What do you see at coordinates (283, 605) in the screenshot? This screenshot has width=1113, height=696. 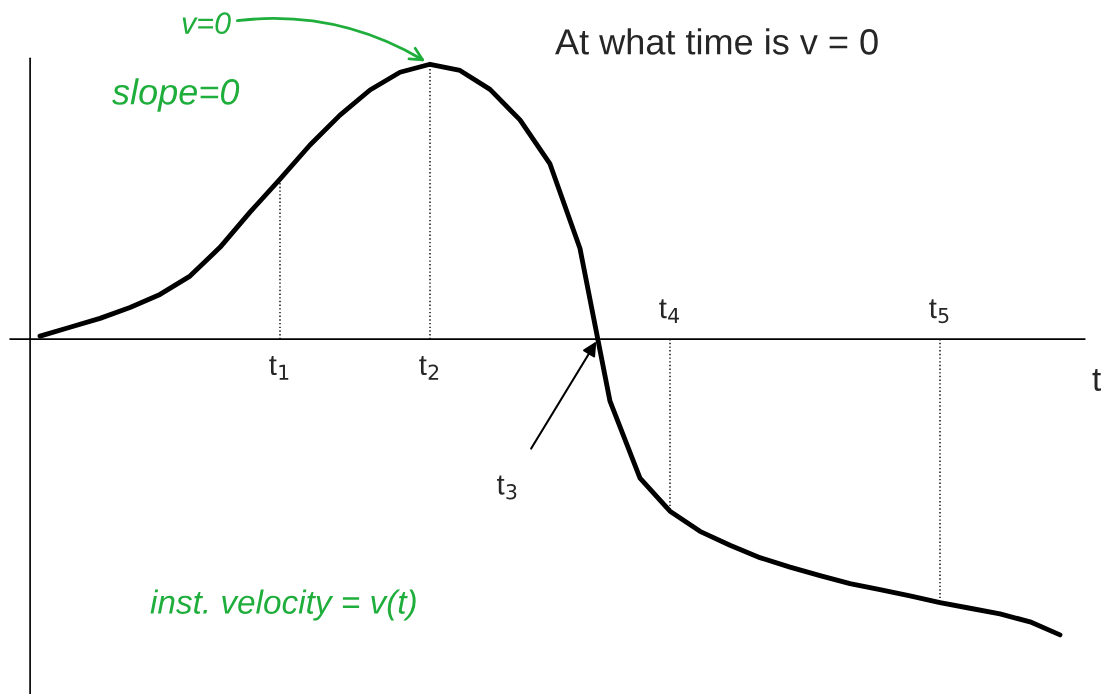 I see `annotation: inst. velocity = v(t)` at bounding box center [283, 605].